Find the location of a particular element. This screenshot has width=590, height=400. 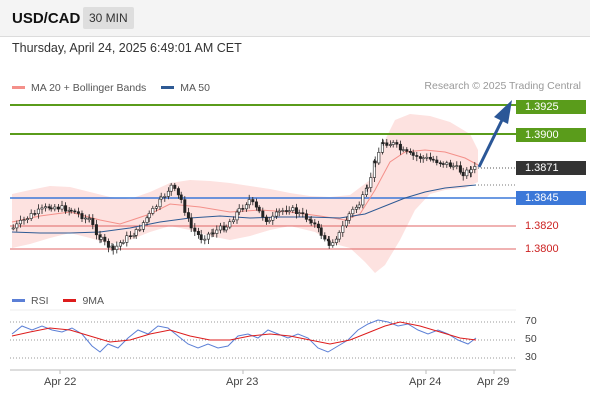

legend-swatch-ma50 is located at coordinates (168, 87).